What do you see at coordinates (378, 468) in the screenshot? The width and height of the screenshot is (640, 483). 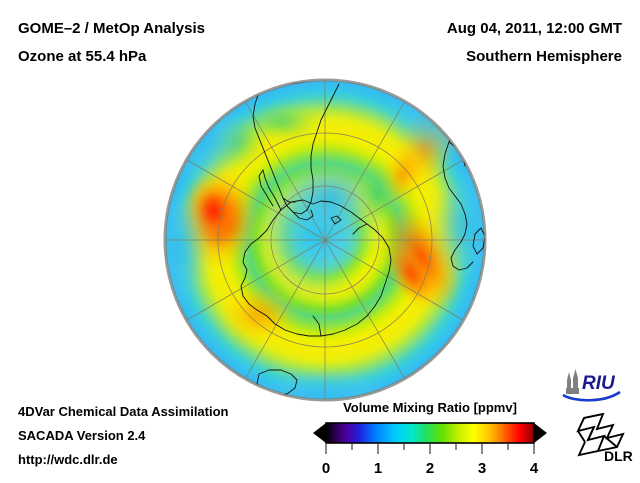 I see `colorbar-tick-1: 1` at bounding box center [378, 468].